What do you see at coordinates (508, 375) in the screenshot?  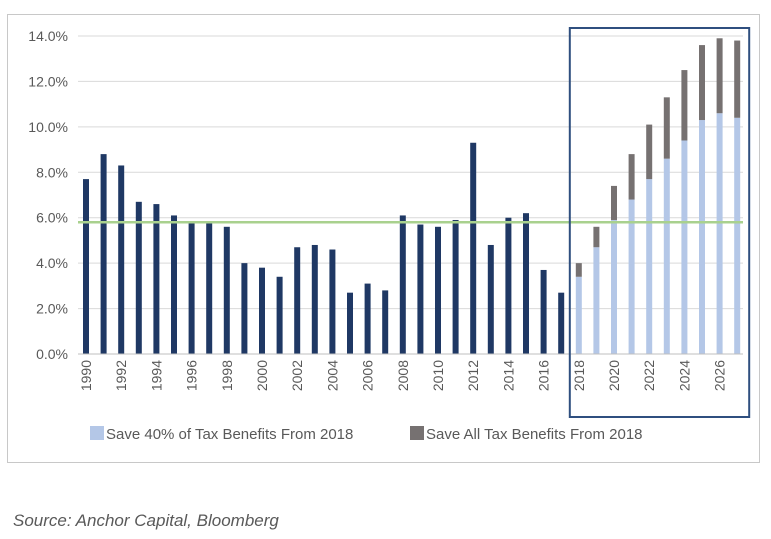 I see `x-tick-label: 2014` at bounding box center [508, 375].